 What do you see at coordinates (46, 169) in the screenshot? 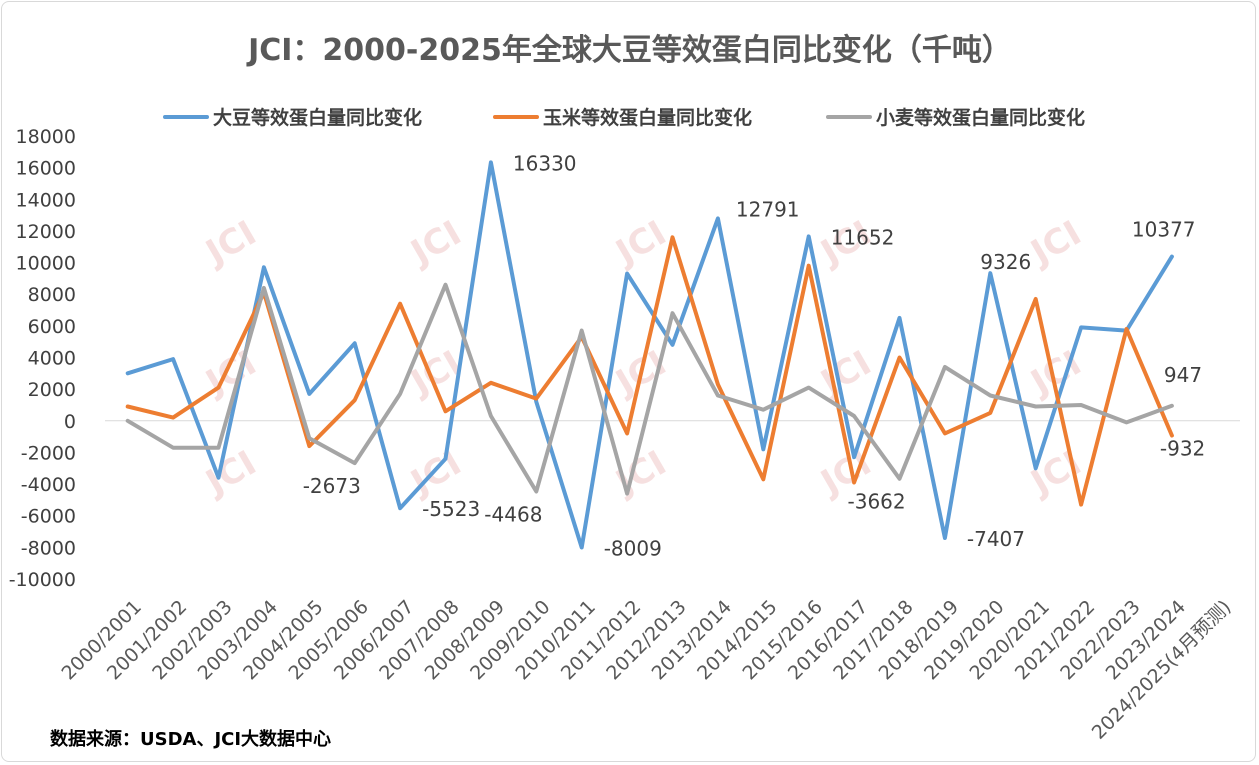
I see `y-tick-label: 16000` at bounding box center [46, 169].